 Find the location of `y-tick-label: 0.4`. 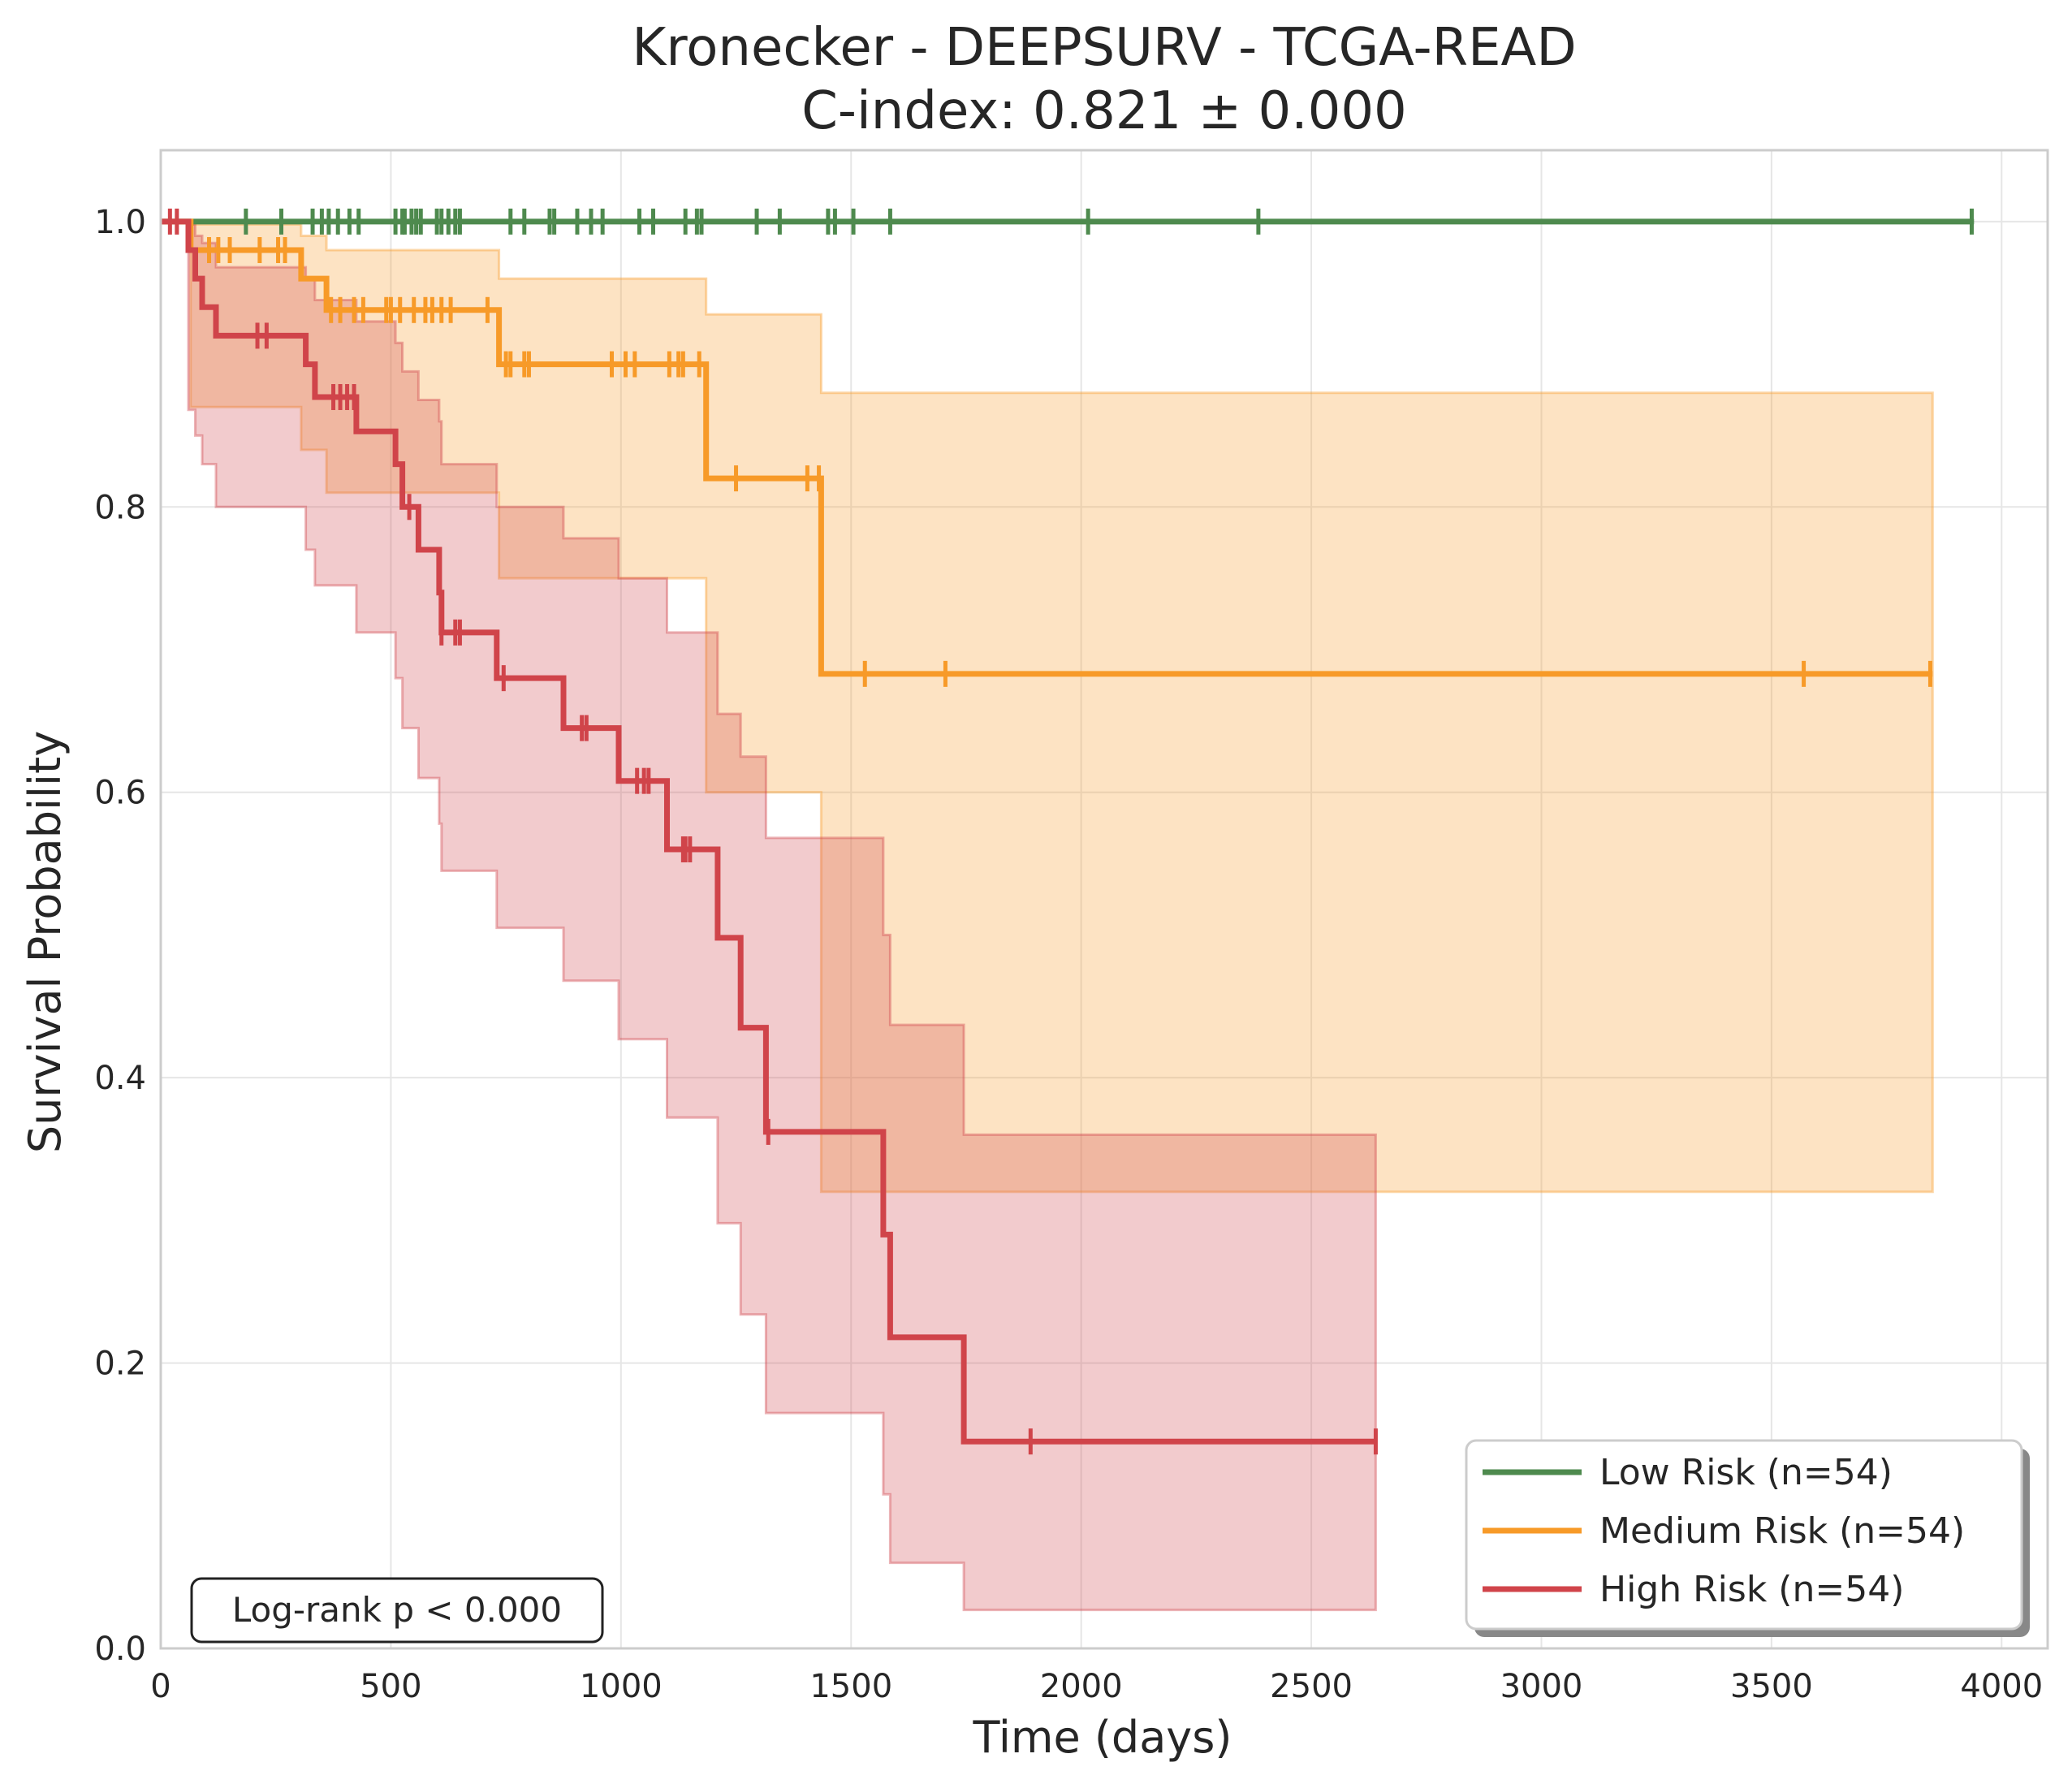

y-tick-label: 0.4 is located at coordinates (120, 1078).